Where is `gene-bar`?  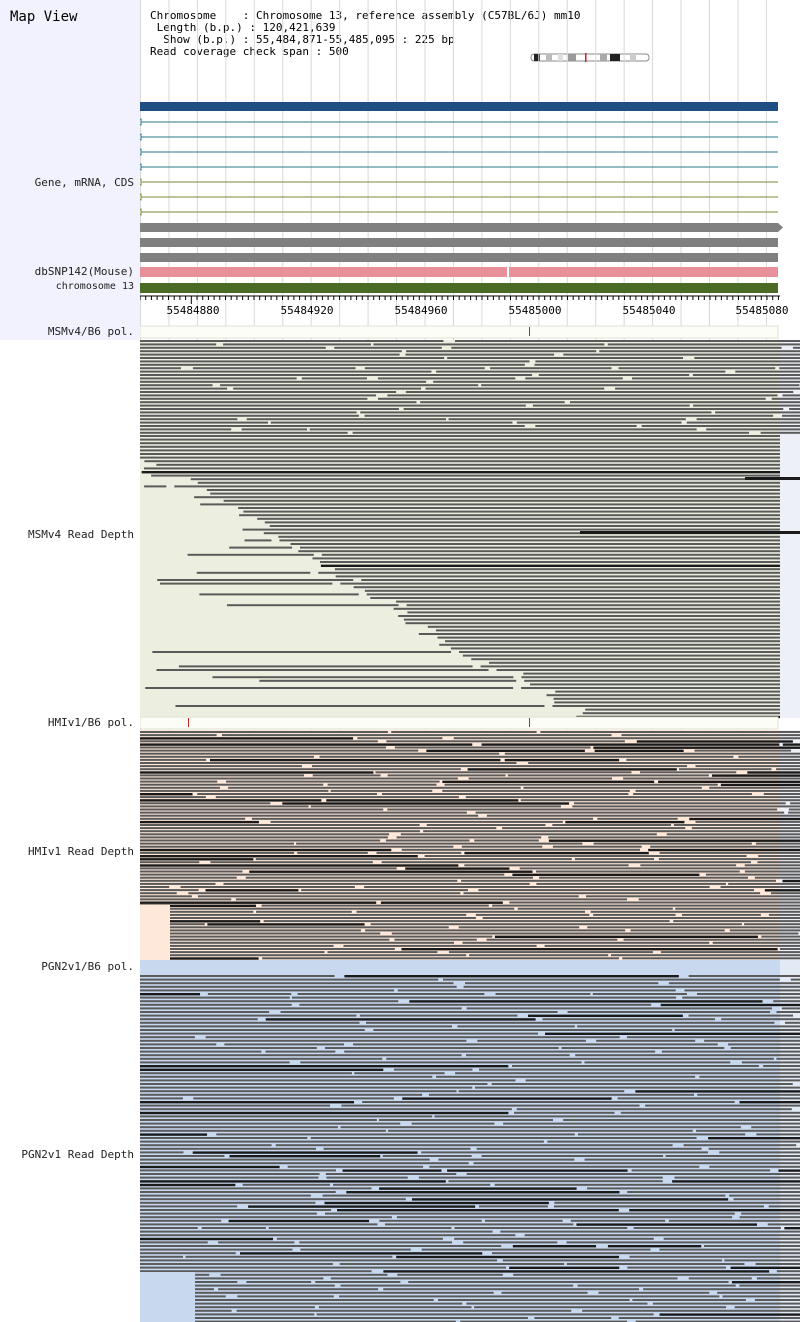
gene-bar is located at coordinates (459, 106).